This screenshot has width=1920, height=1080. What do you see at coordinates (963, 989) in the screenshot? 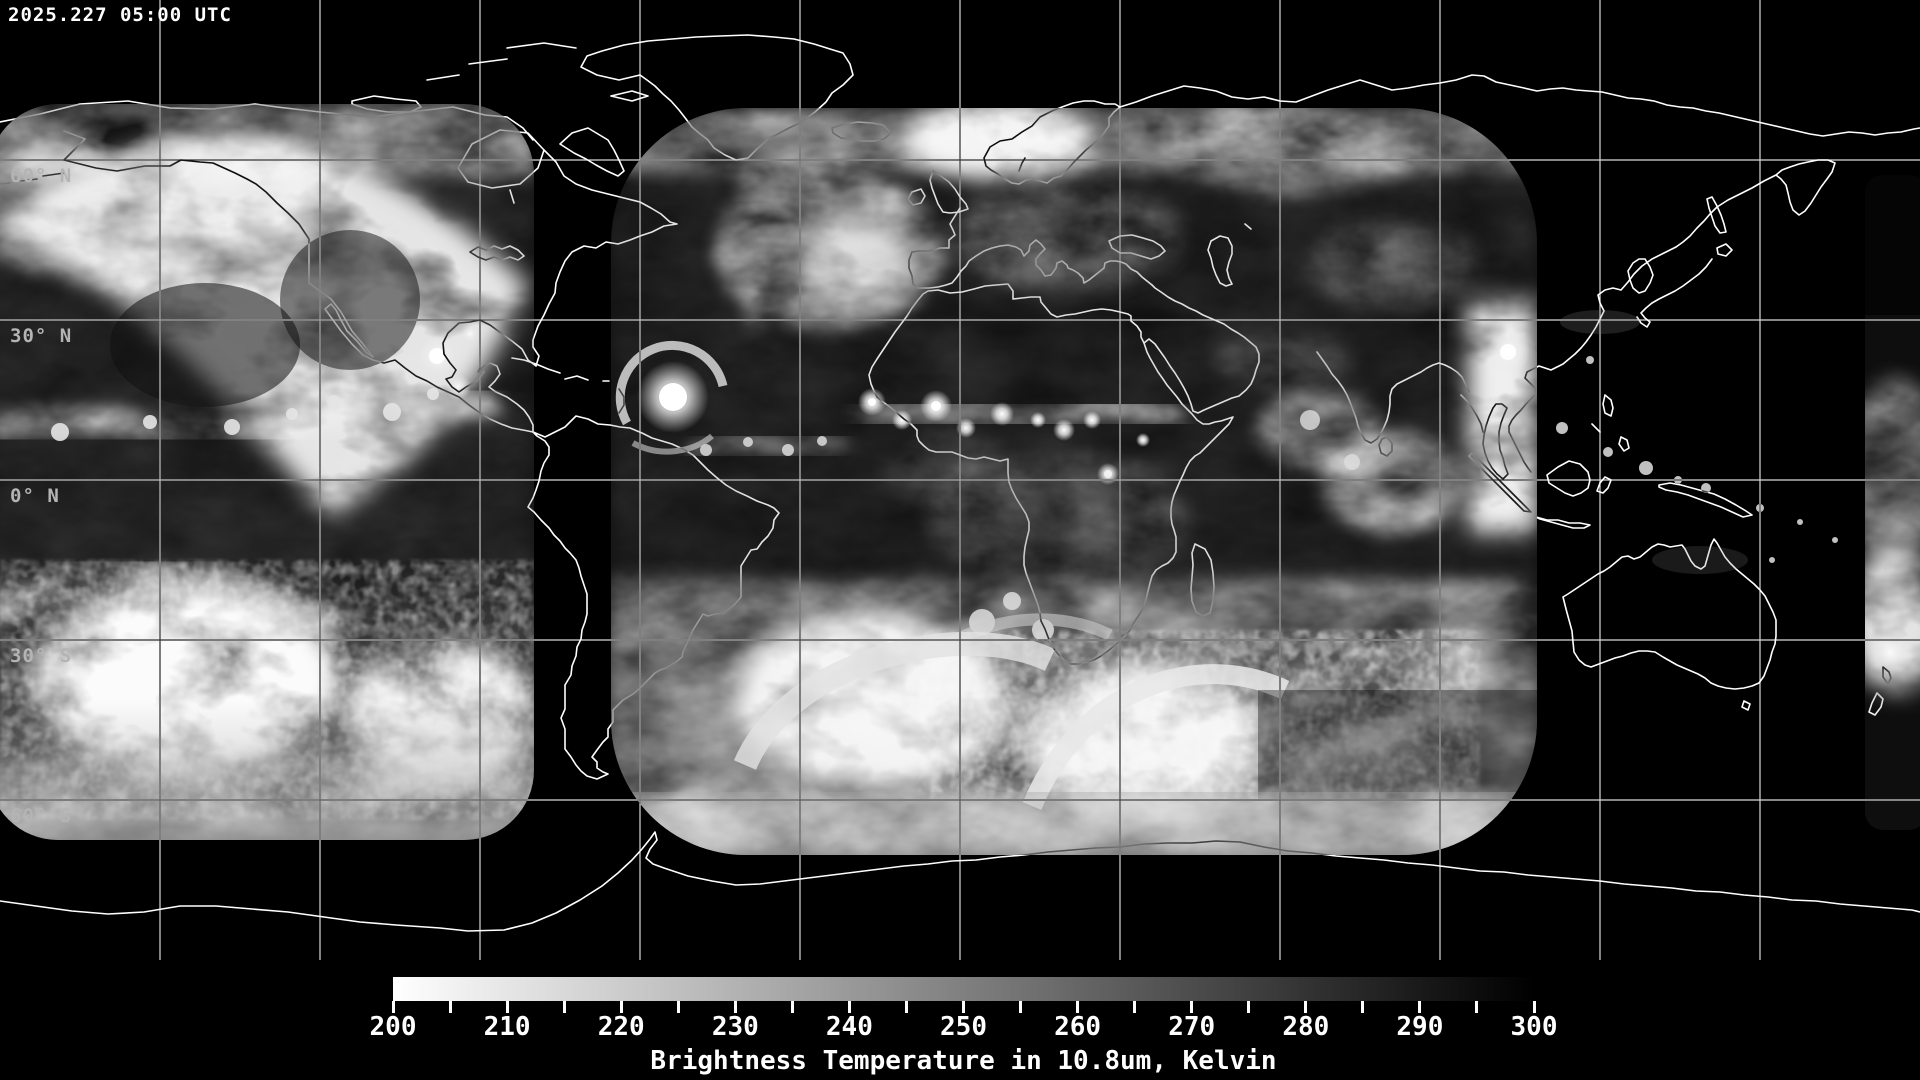
I see `colorbar-gradient` at bounding box center [963, 989].